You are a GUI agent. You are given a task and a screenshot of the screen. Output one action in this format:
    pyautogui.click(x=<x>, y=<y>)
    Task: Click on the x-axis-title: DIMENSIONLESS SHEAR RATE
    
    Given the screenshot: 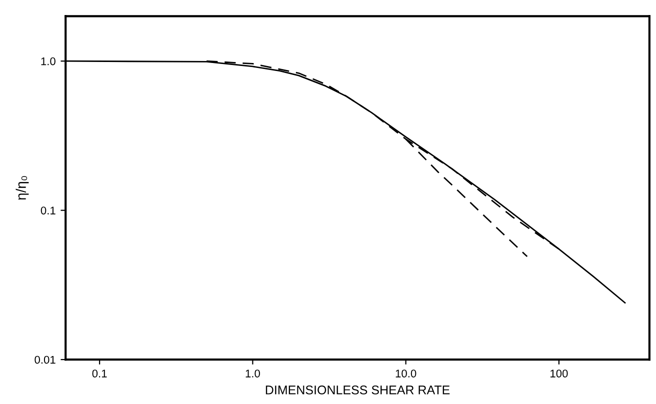 What is the action you would take?
    pyautogui.click(x=358, y=390)
    